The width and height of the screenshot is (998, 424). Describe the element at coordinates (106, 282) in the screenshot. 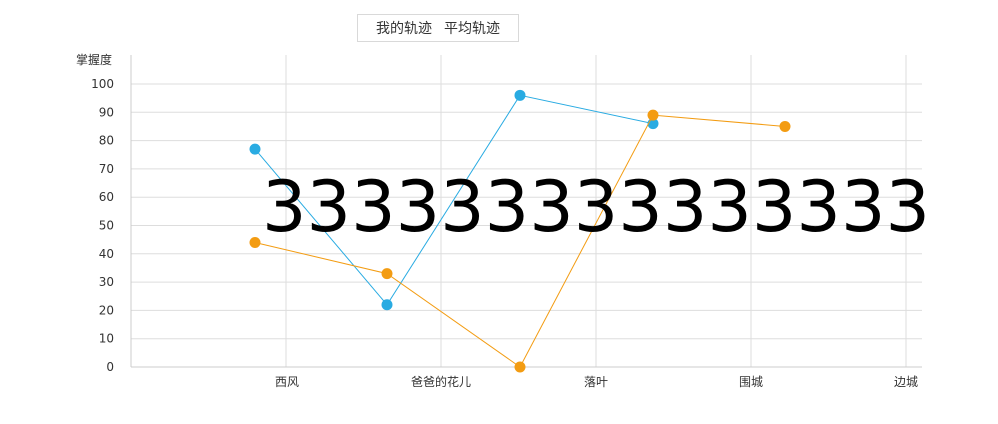

I see `y-tick-label: 30` at that location.